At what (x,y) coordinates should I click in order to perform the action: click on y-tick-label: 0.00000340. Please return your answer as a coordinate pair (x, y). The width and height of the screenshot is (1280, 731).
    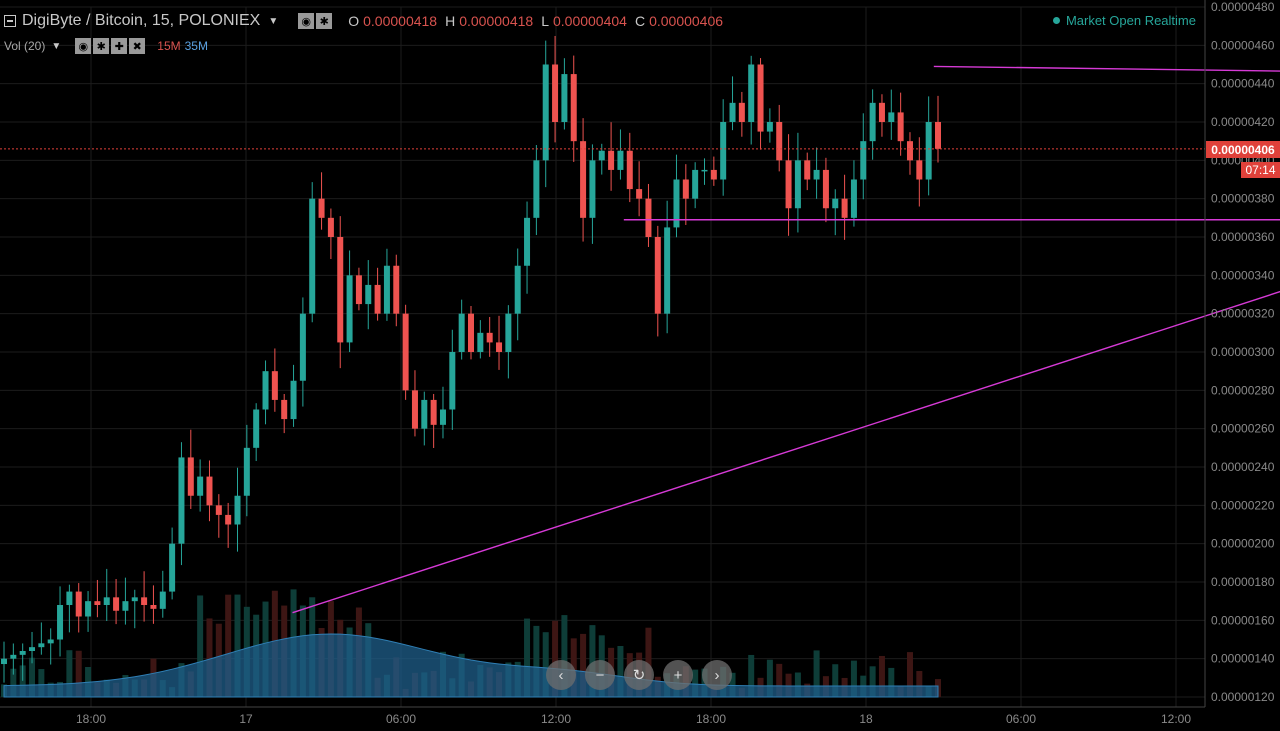
    Looking at the image, I should click on (1243, 275).